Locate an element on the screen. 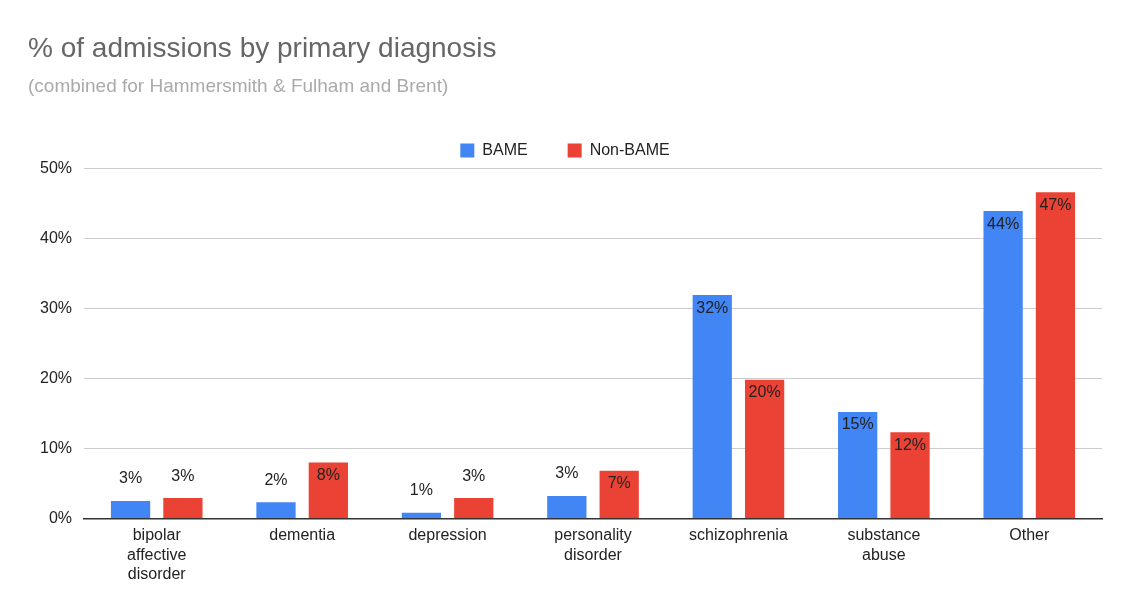 The image size is (1130, 607). data-label: 2% is located at coordinates (276, 479).